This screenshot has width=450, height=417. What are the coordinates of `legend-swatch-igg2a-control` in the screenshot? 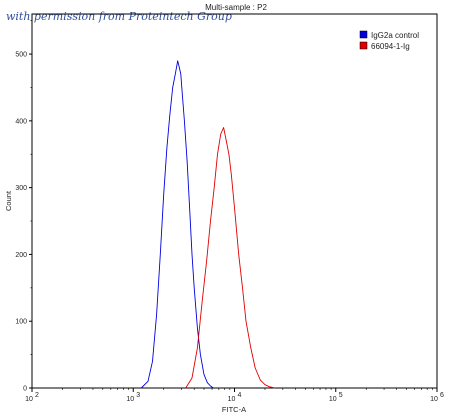 It's located at (363, 34).